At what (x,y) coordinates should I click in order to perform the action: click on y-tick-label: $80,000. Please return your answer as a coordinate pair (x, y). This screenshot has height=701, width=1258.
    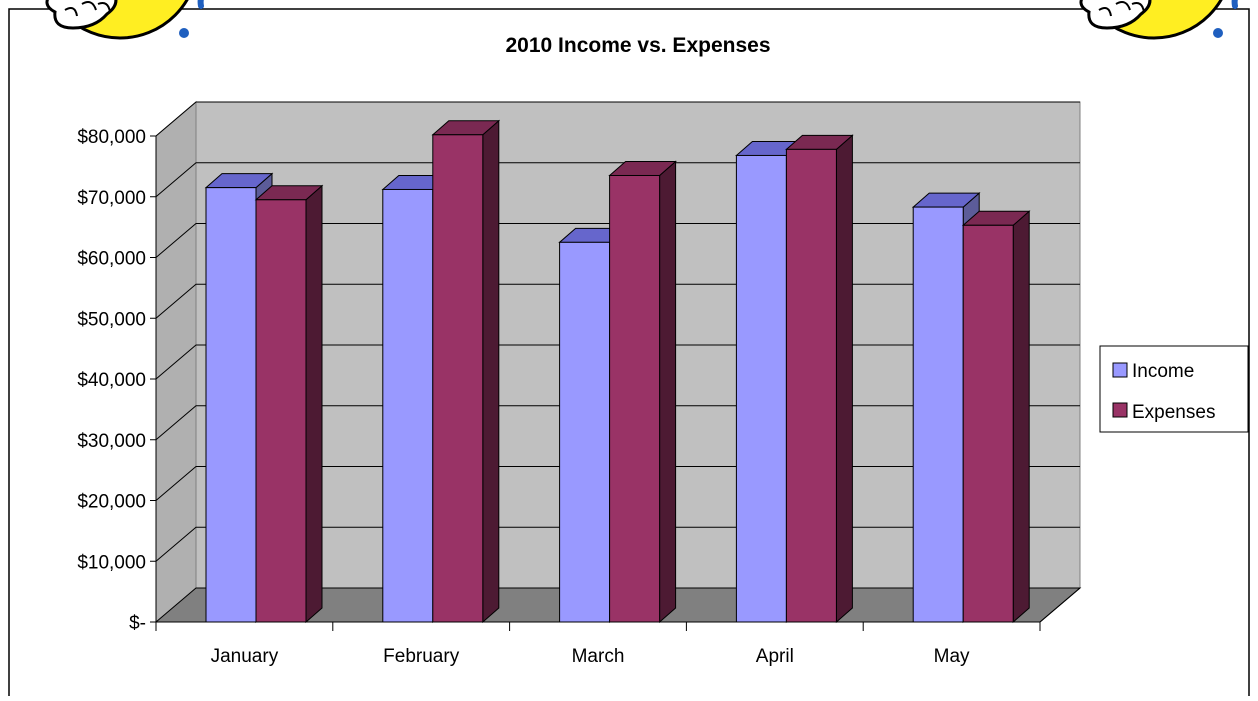
    Looking at the image, I should click on (111, 137).